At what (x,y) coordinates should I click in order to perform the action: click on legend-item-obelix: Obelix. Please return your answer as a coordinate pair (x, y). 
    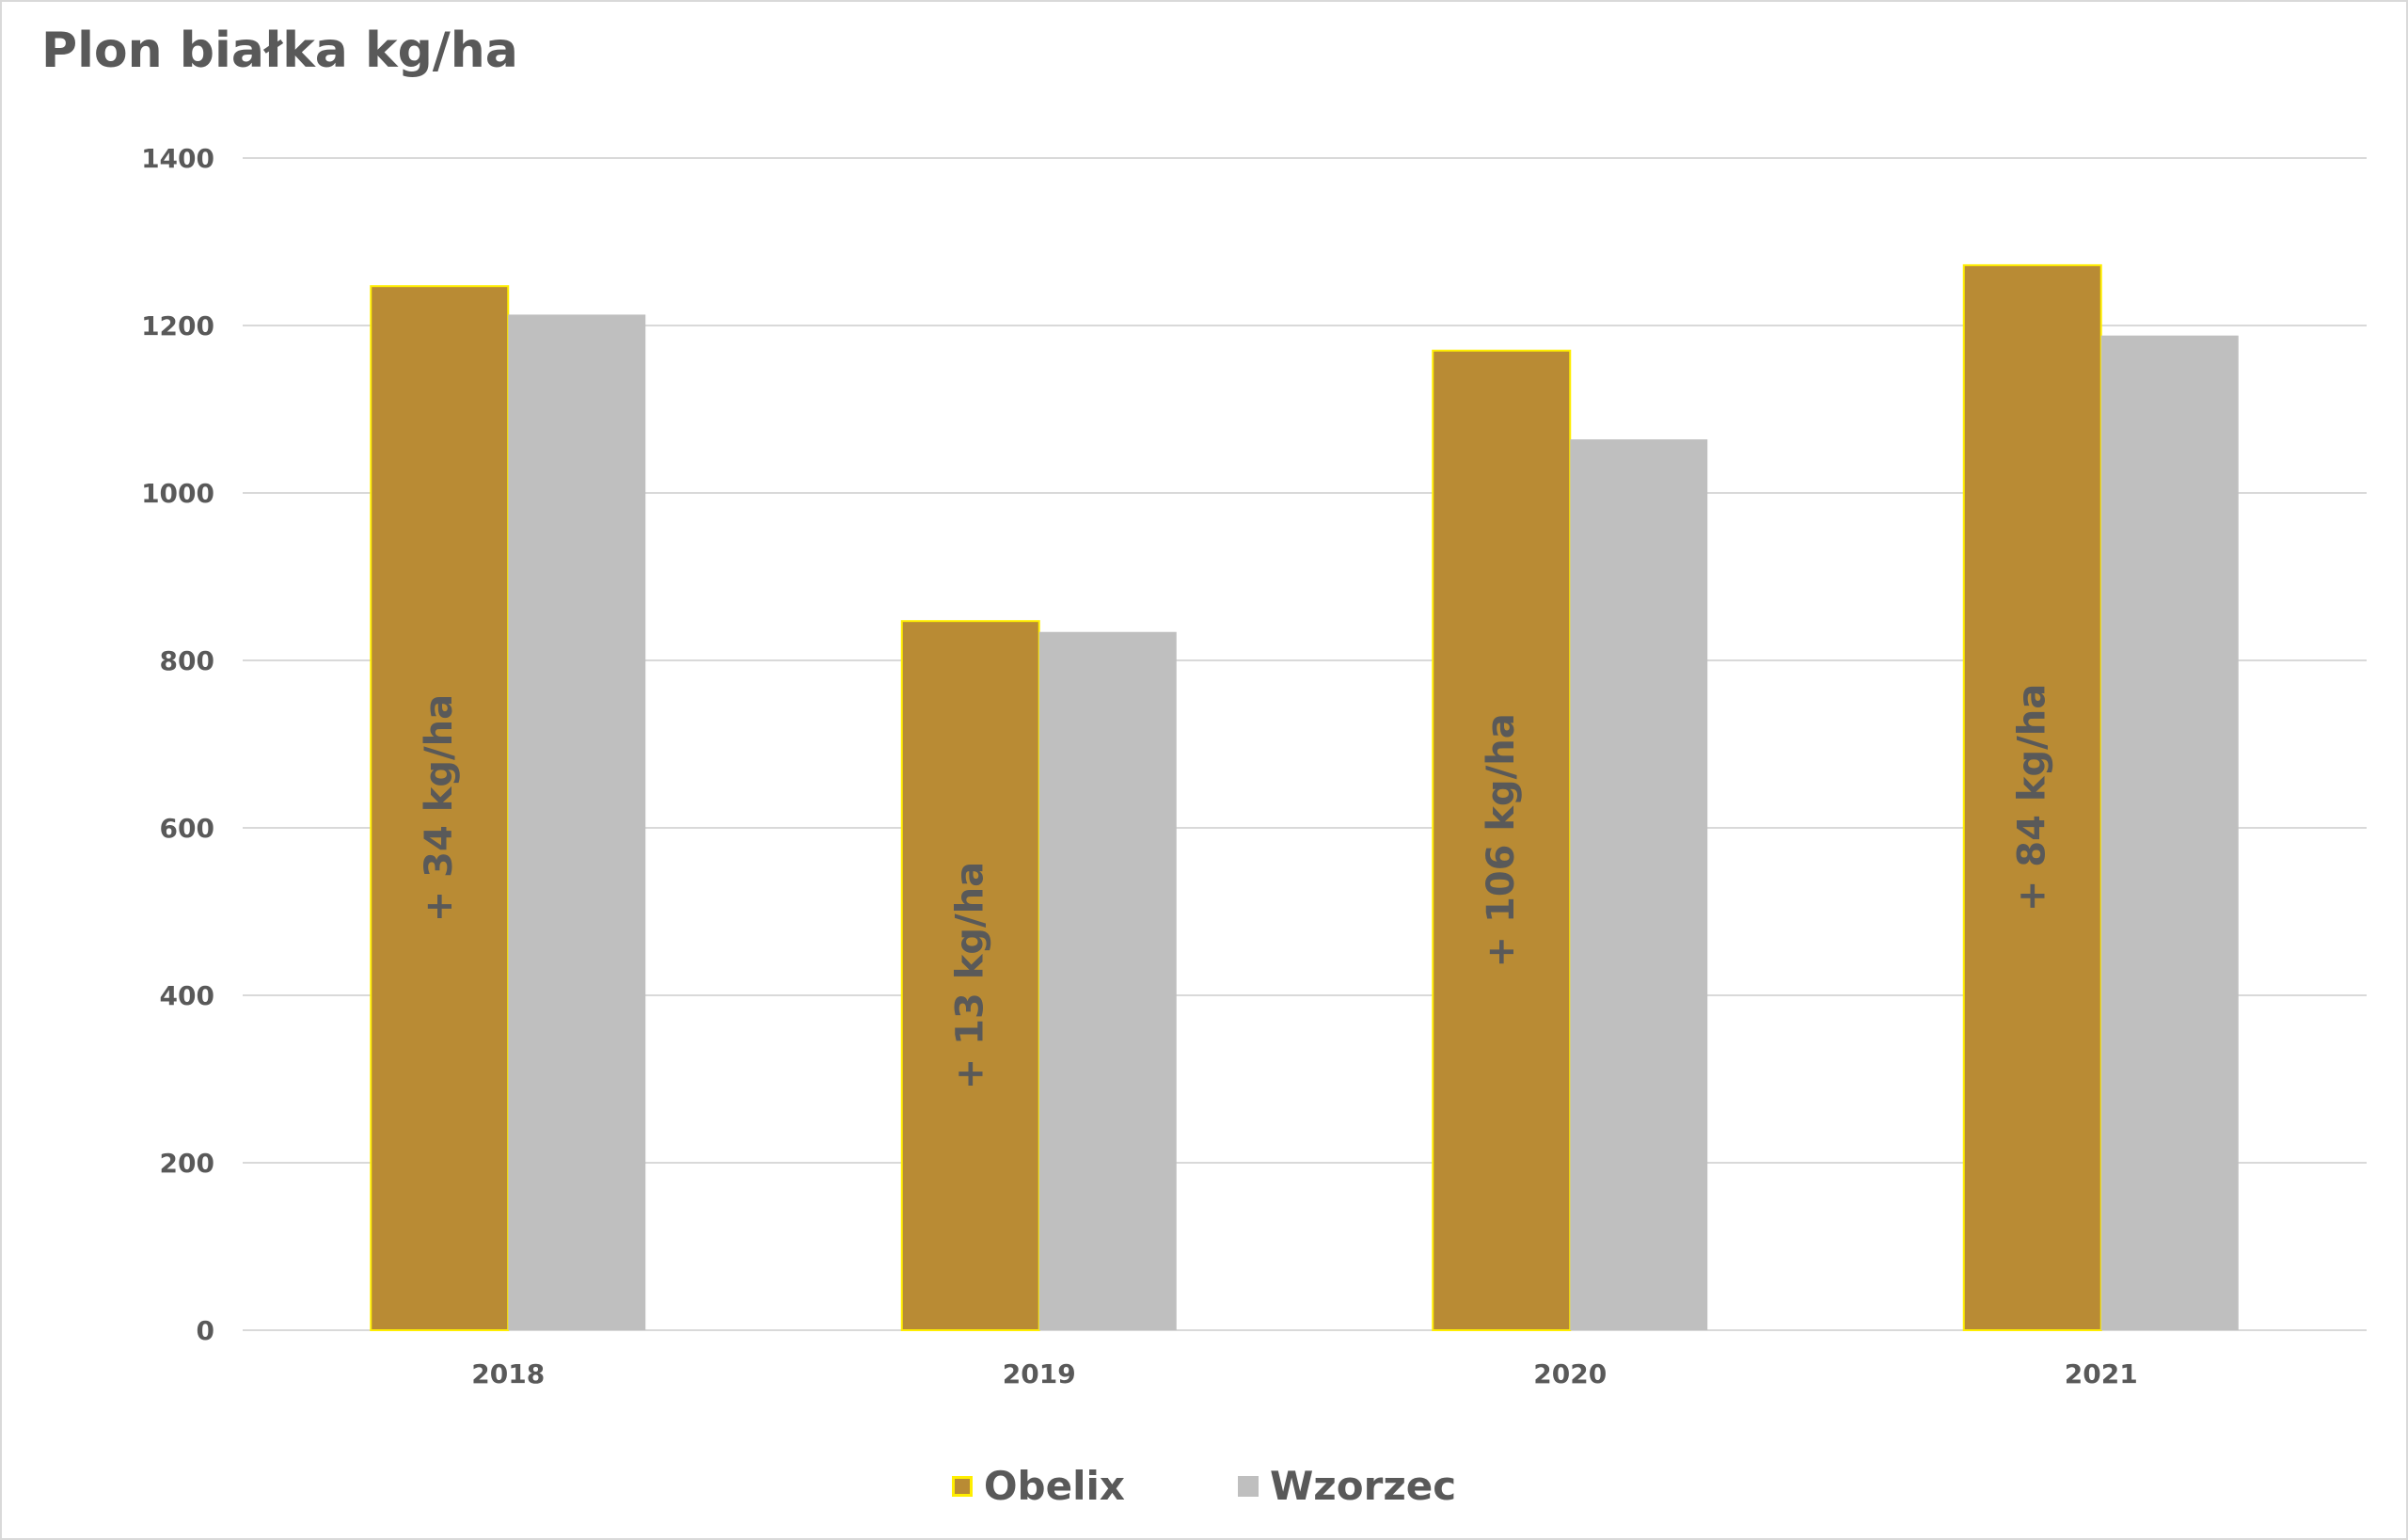
    Looking at the image, I should click on (1038, 1486).